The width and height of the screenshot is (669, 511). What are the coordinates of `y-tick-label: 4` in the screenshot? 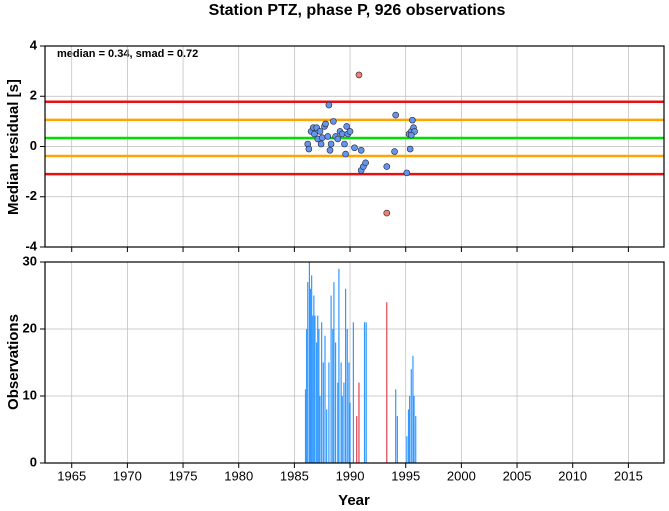 It's located at (34, 44).